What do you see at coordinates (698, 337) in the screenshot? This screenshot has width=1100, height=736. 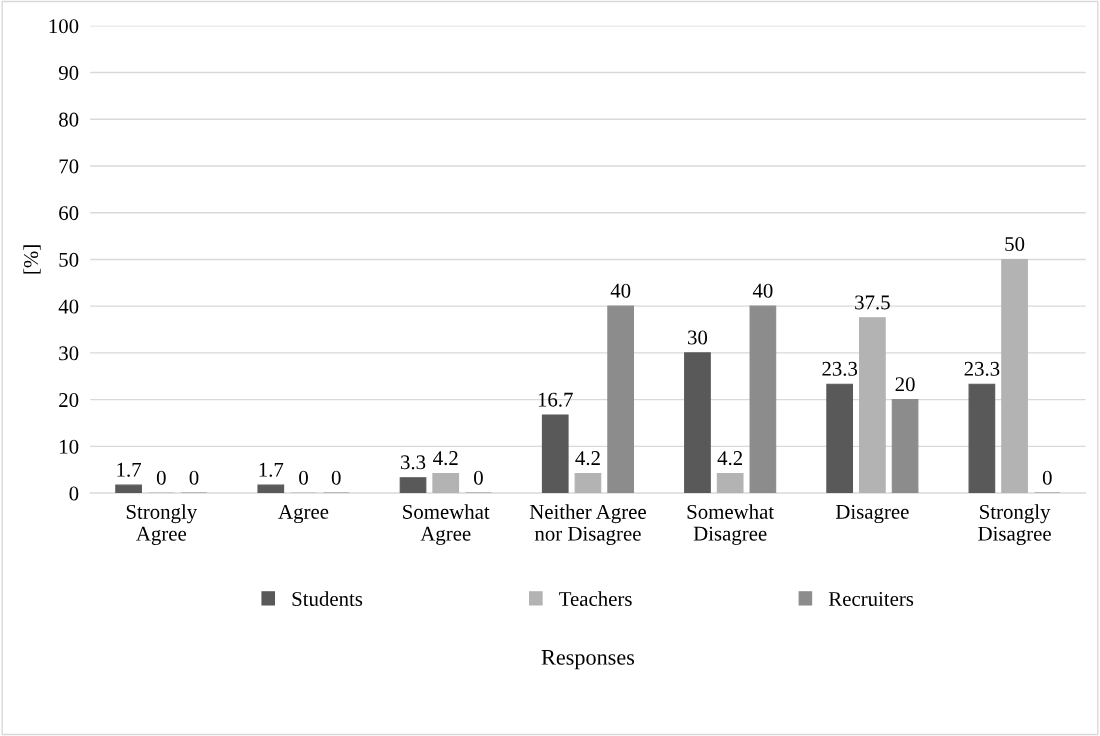 I see `data-label: 30` at bounding box center [698, 337].